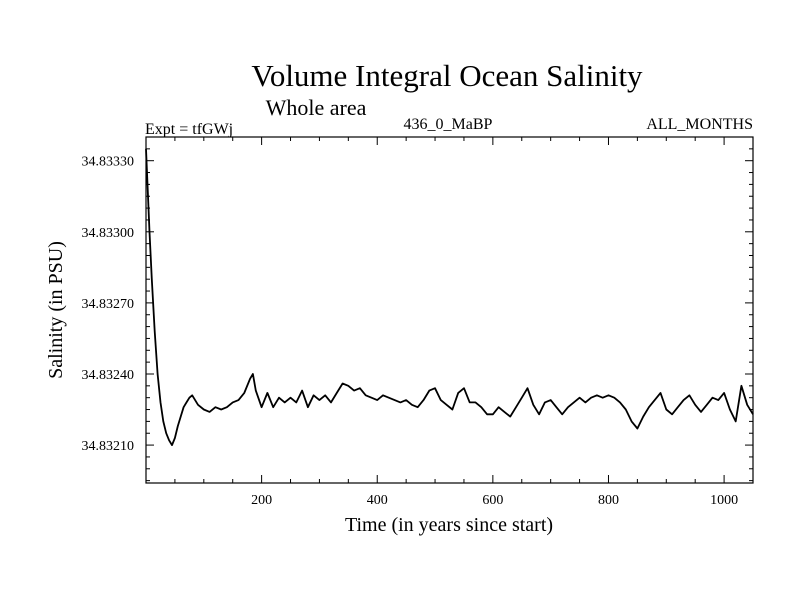  I want to click on months-label: ALL_MONTHS, so click(699, 124).